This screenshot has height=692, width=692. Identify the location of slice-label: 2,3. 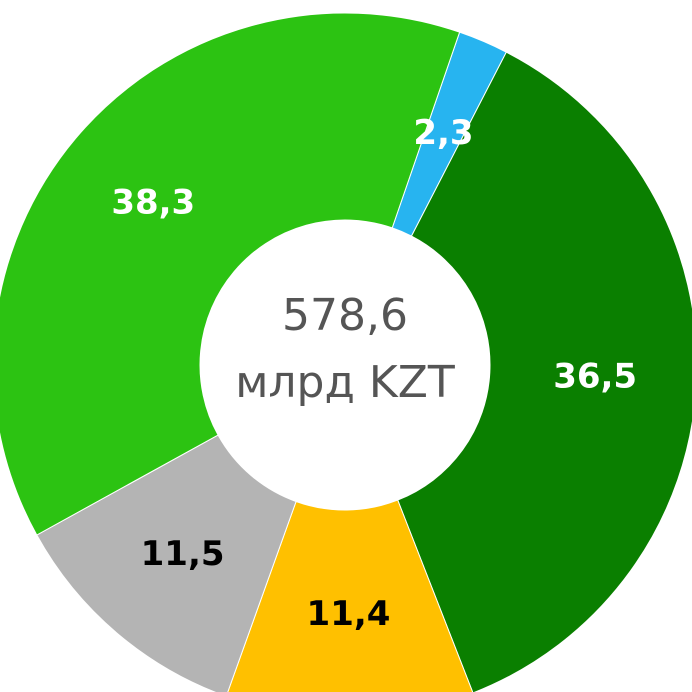
(443, 133).